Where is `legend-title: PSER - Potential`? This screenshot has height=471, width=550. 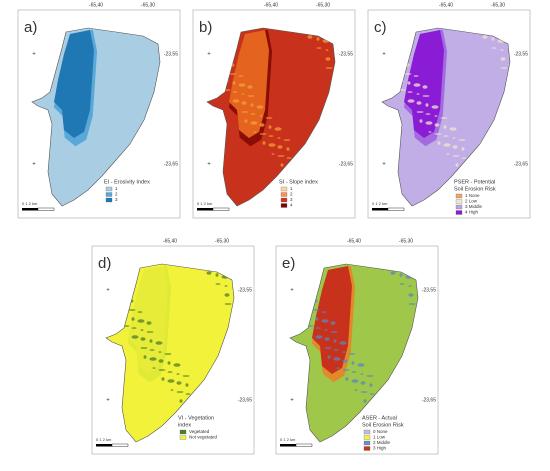 legend-title: PSER - Potential is located at coordinates (474, 182).